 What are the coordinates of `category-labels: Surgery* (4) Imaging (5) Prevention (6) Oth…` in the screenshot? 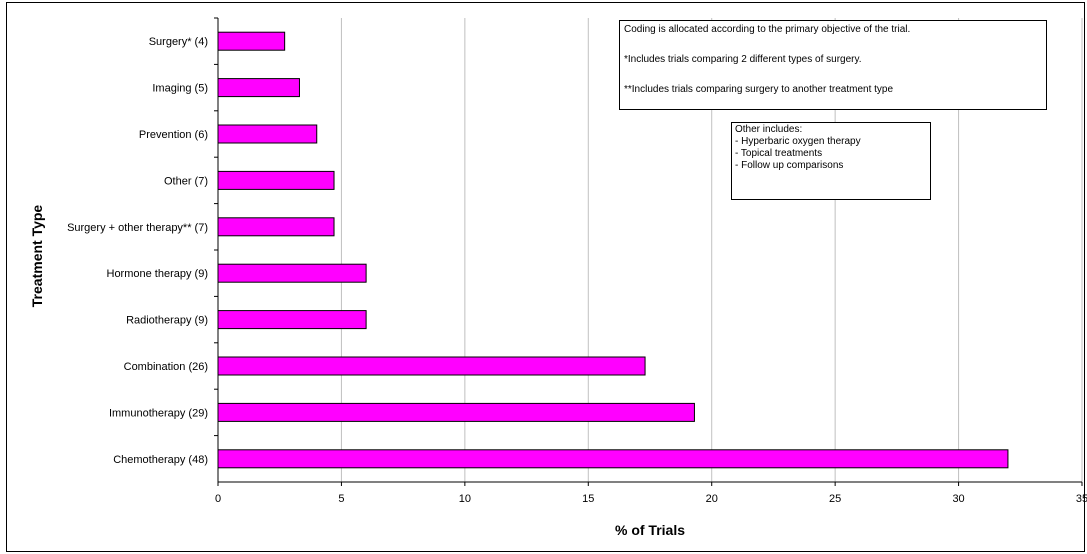 It's located at (142, 241).